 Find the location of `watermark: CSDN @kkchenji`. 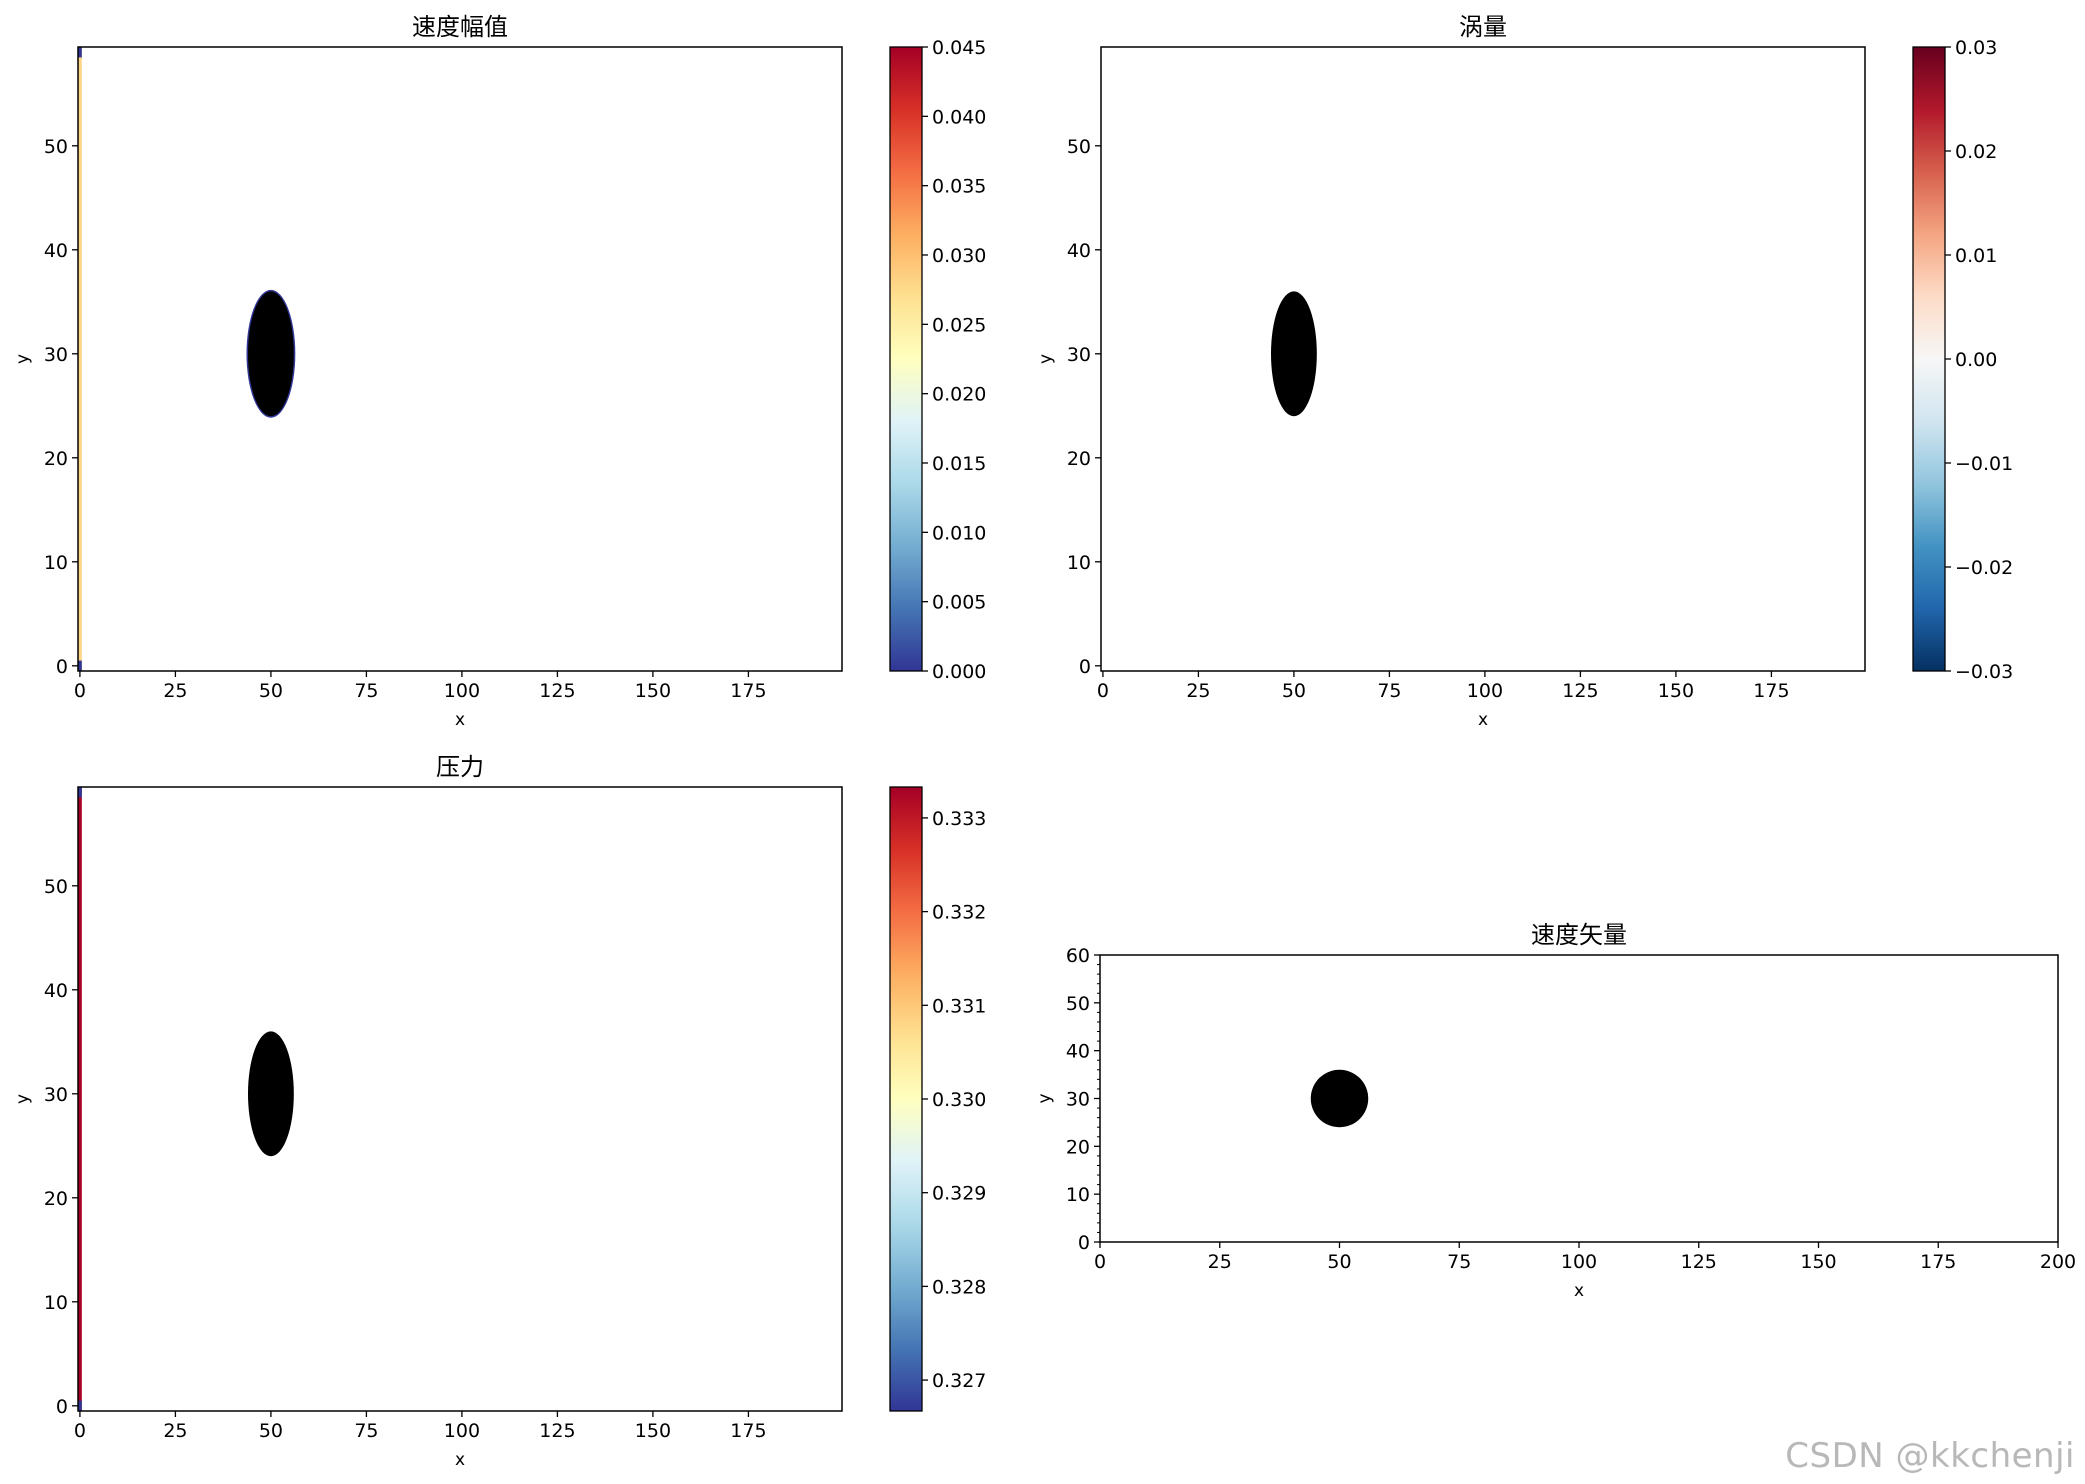

watermark: CSDN @kkchenji is located at coordinates (1930, 1456).